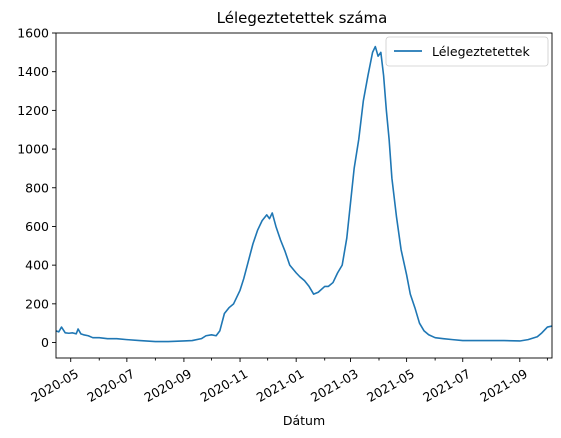  I want to click on y-tick-label: 400, so click(37, 265).